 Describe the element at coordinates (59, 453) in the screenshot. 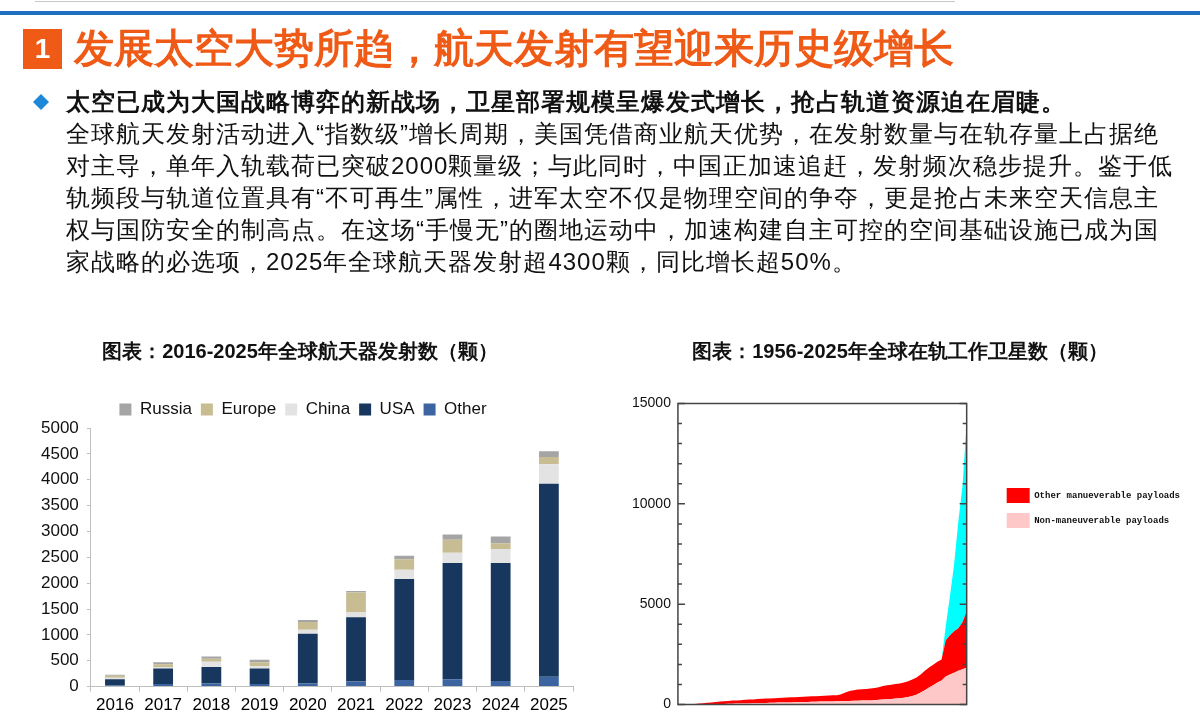

I see `y-tick-label: 4500` at that location.